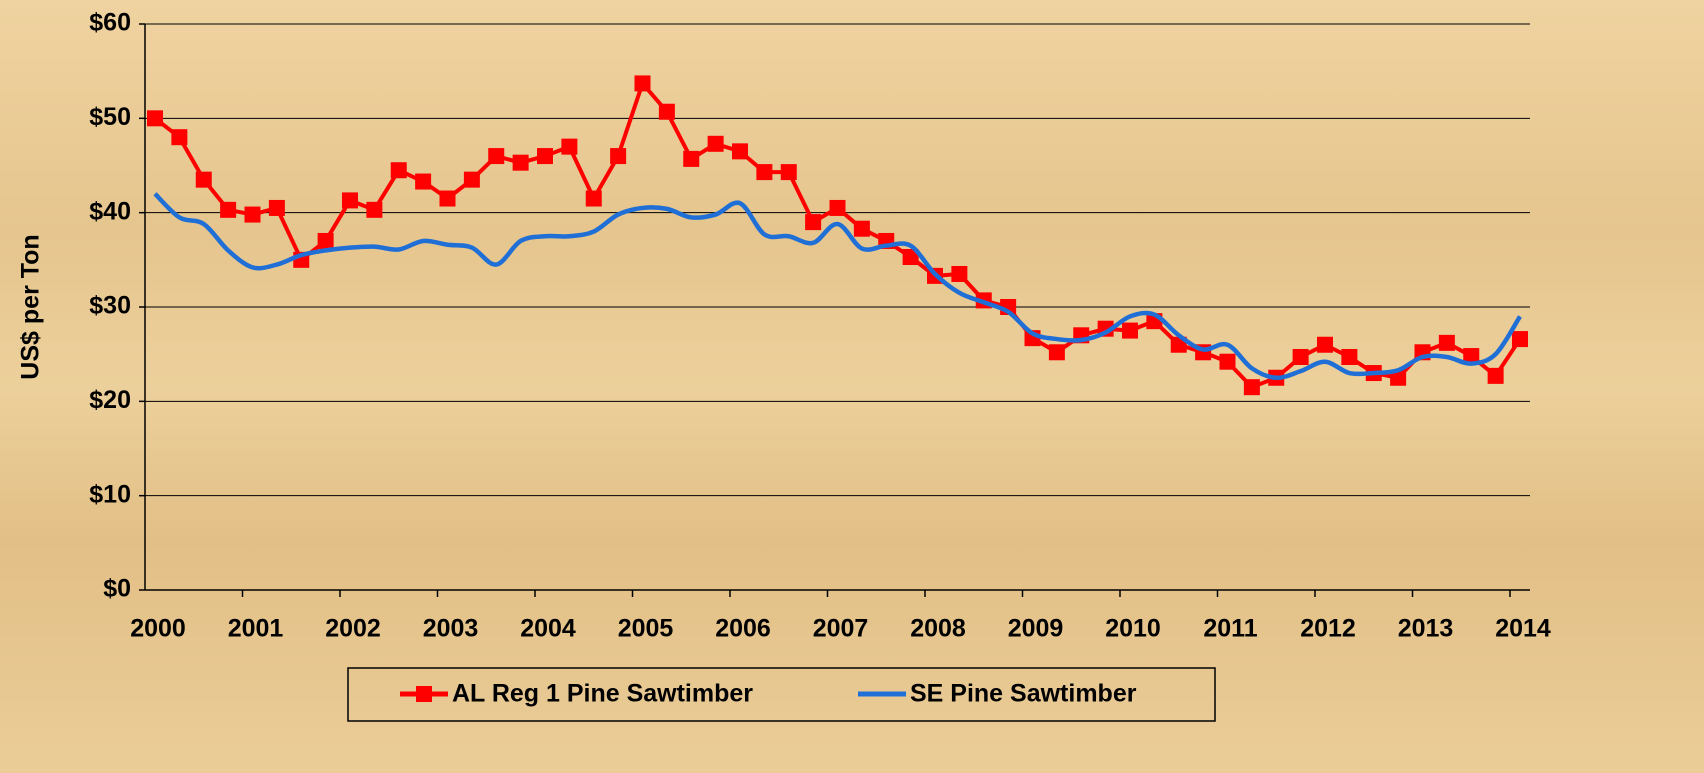 Image resolution: width=1704 pixels, height=773 pixels. What do you see at coordinates (110, 211) in the screenshot?
I see `y-tick-label: $40` at bounding box center [110, 211].